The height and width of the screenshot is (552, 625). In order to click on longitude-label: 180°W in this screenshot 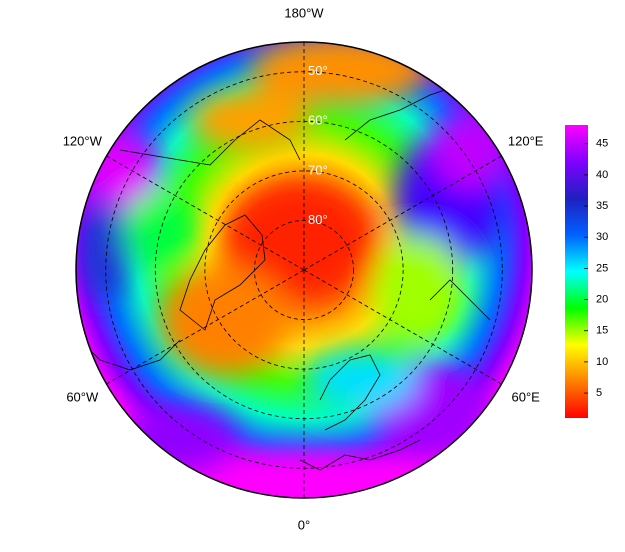, I will do `click(304, 12)`.